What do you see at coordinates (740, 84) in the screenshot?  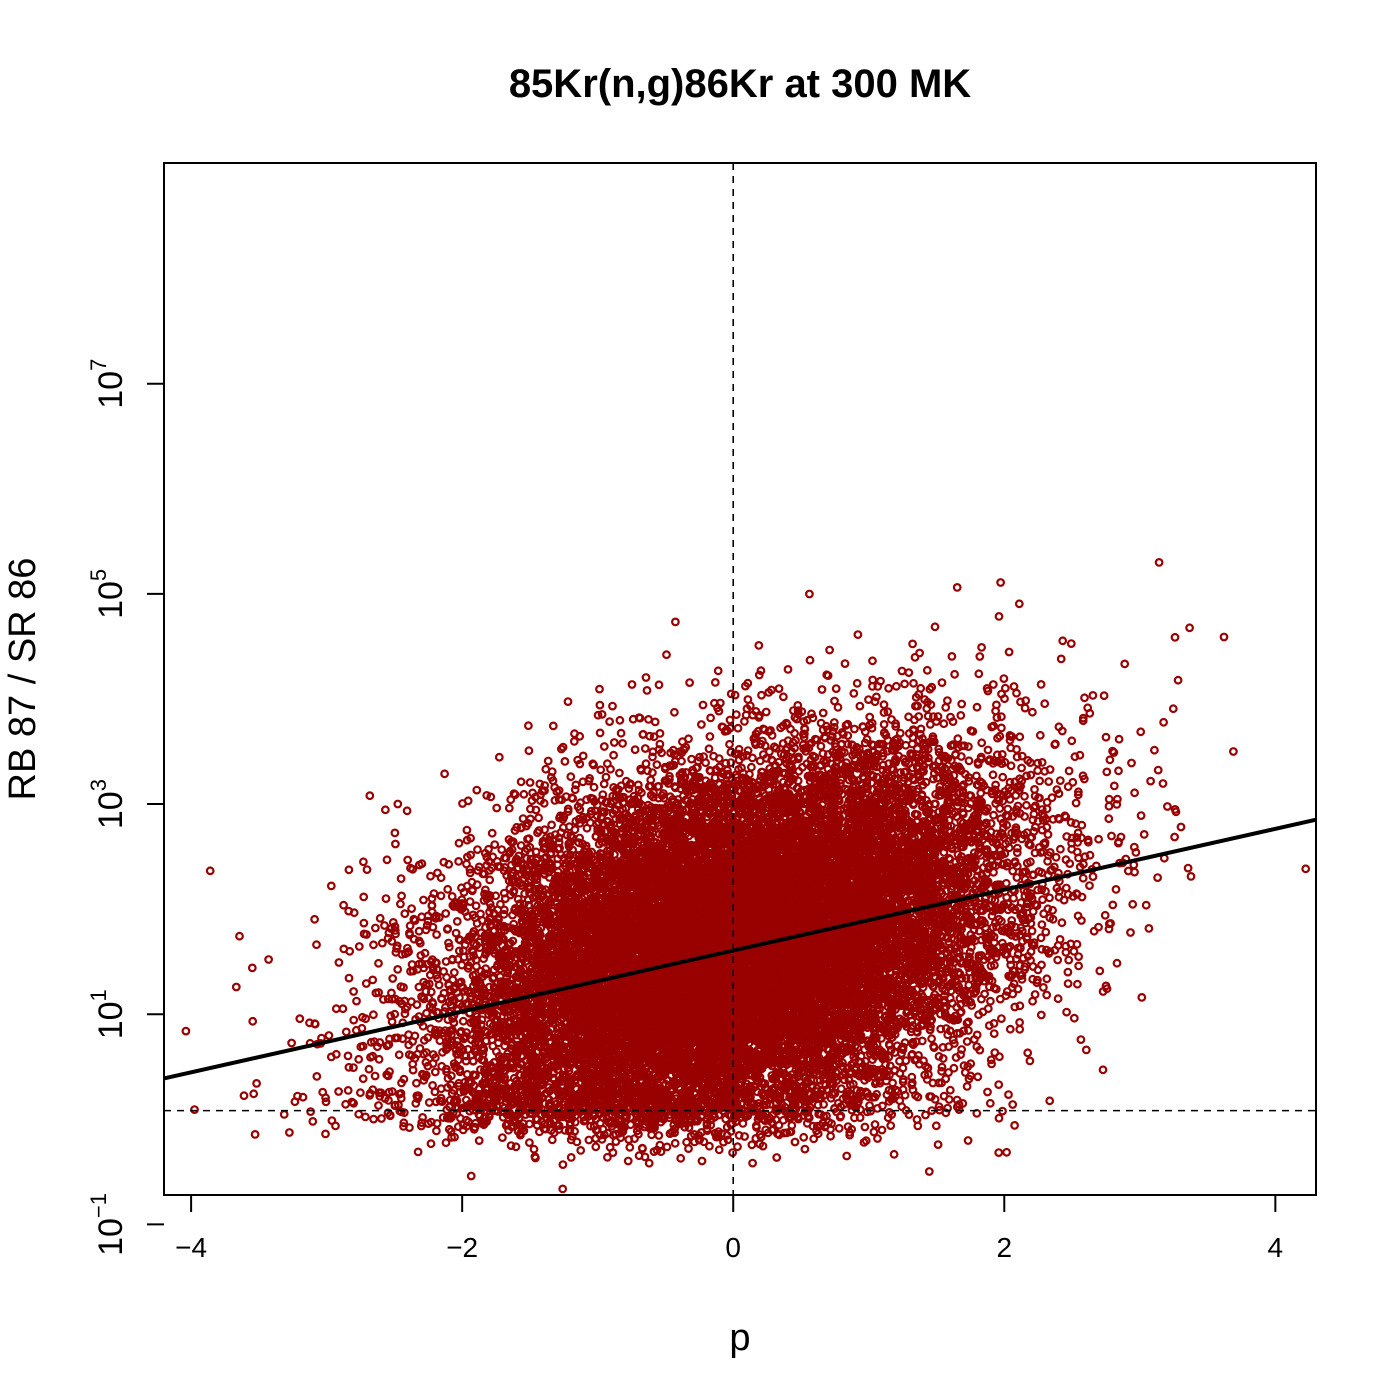 I see `chart-title: 85Kr(n,g)86Kr at 300 MK` at bounding box center [740, 84].